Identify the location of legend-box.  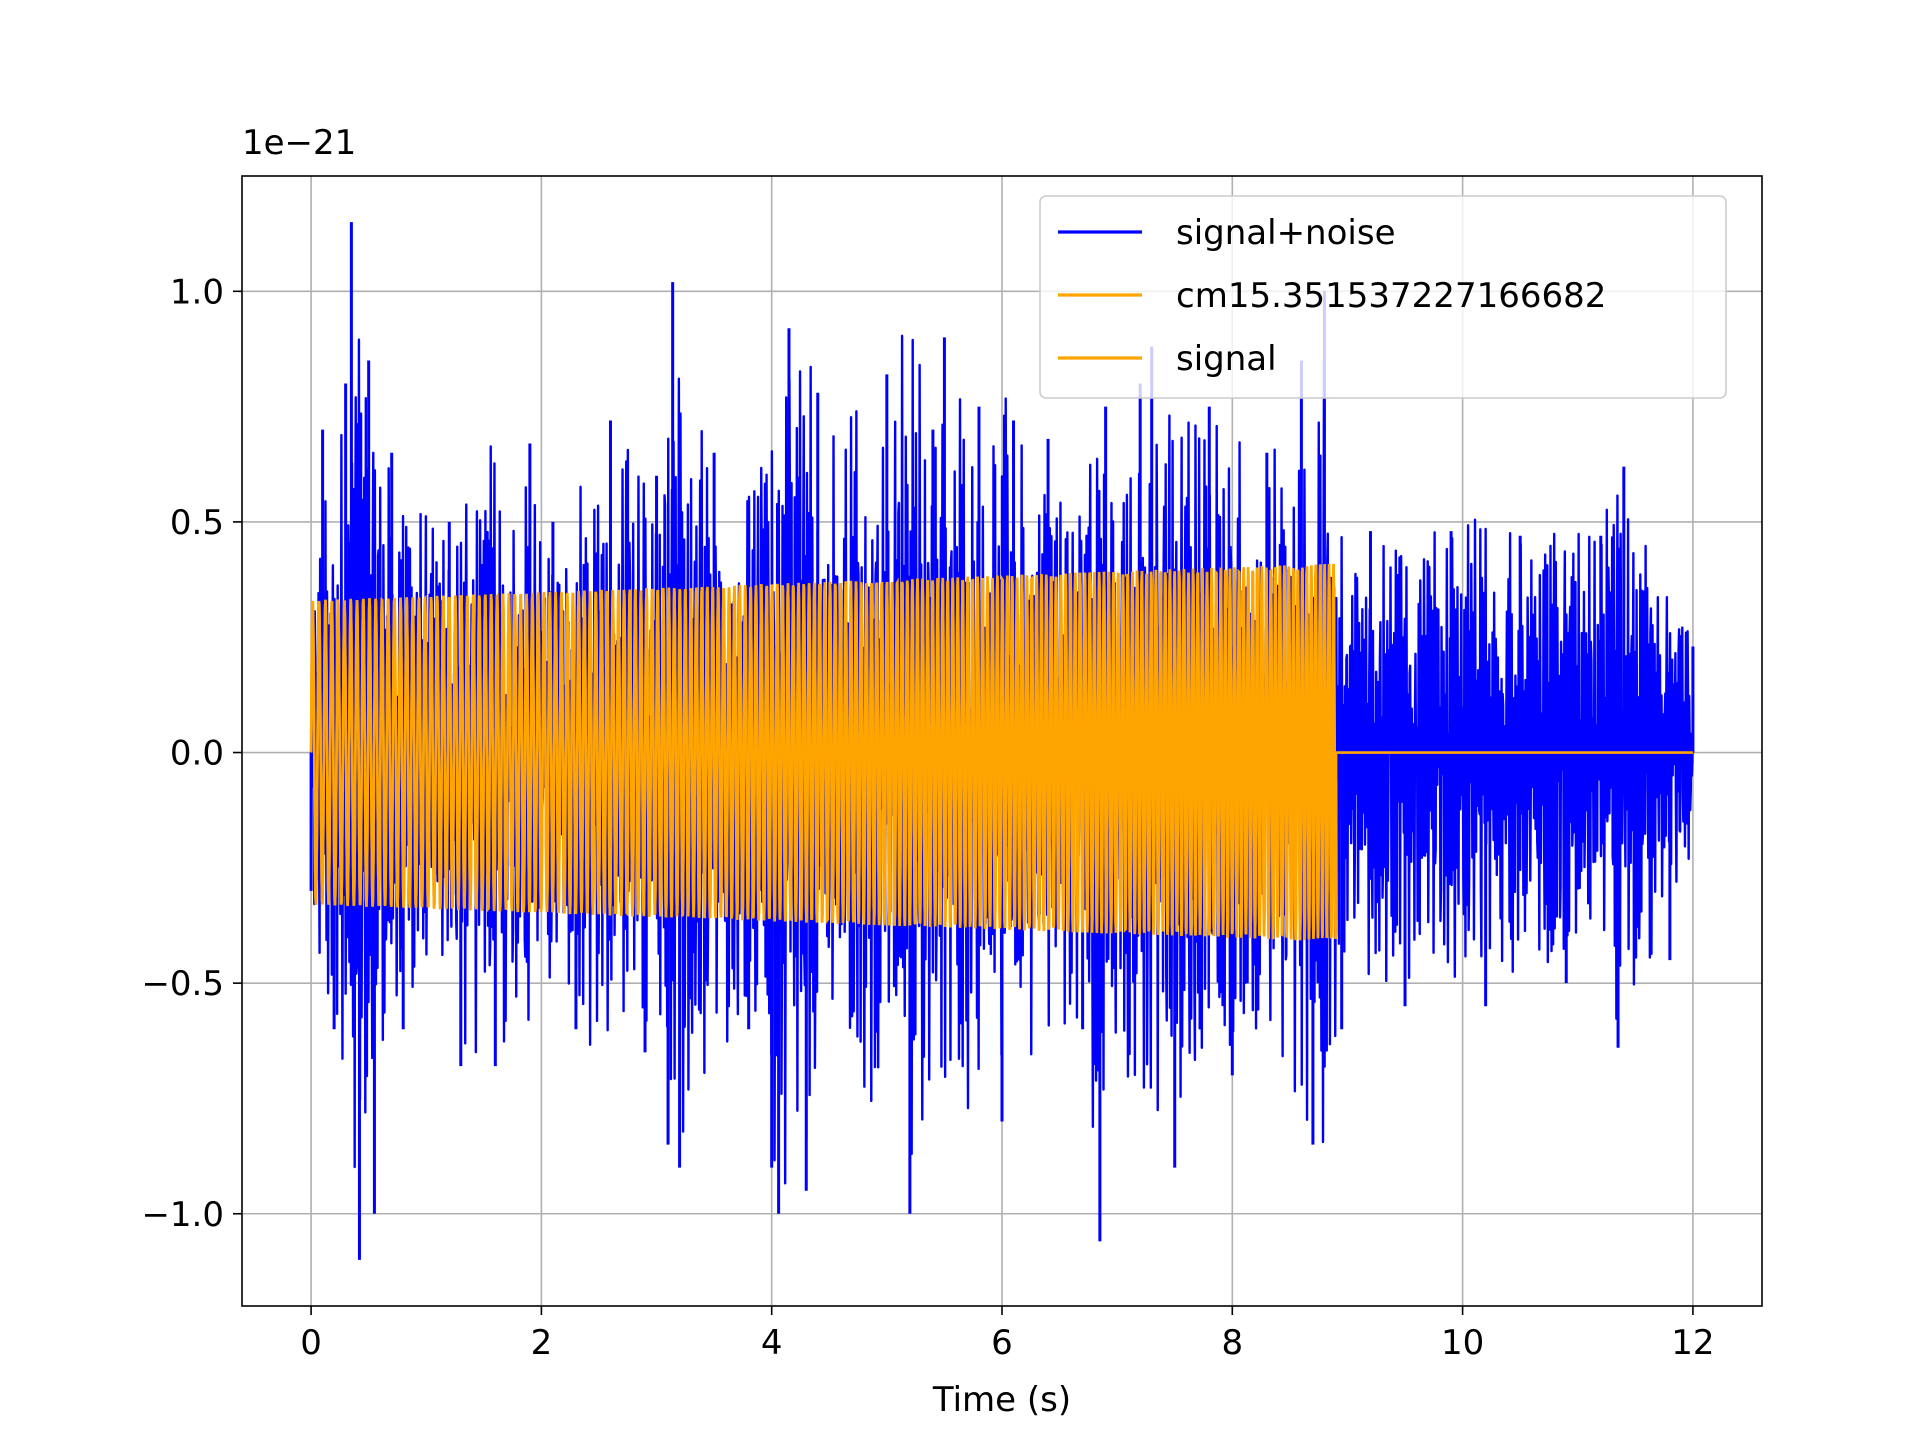
(1383, 297).